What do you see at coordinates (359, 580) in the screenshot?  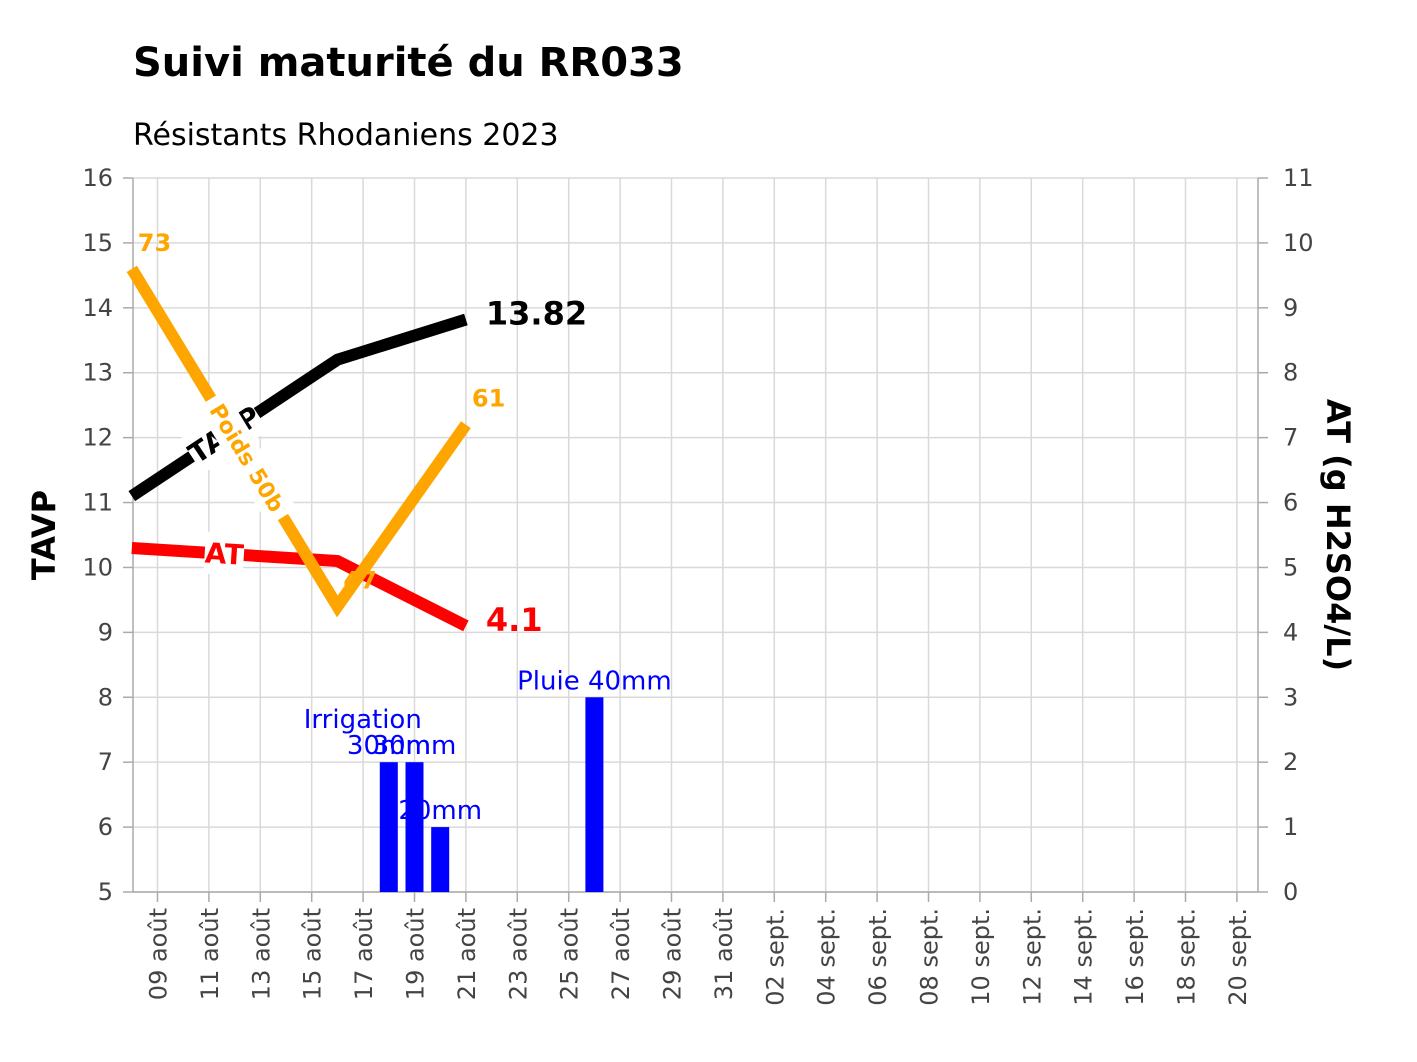 I see `point-label: 47` at bounding box center [359, 580].